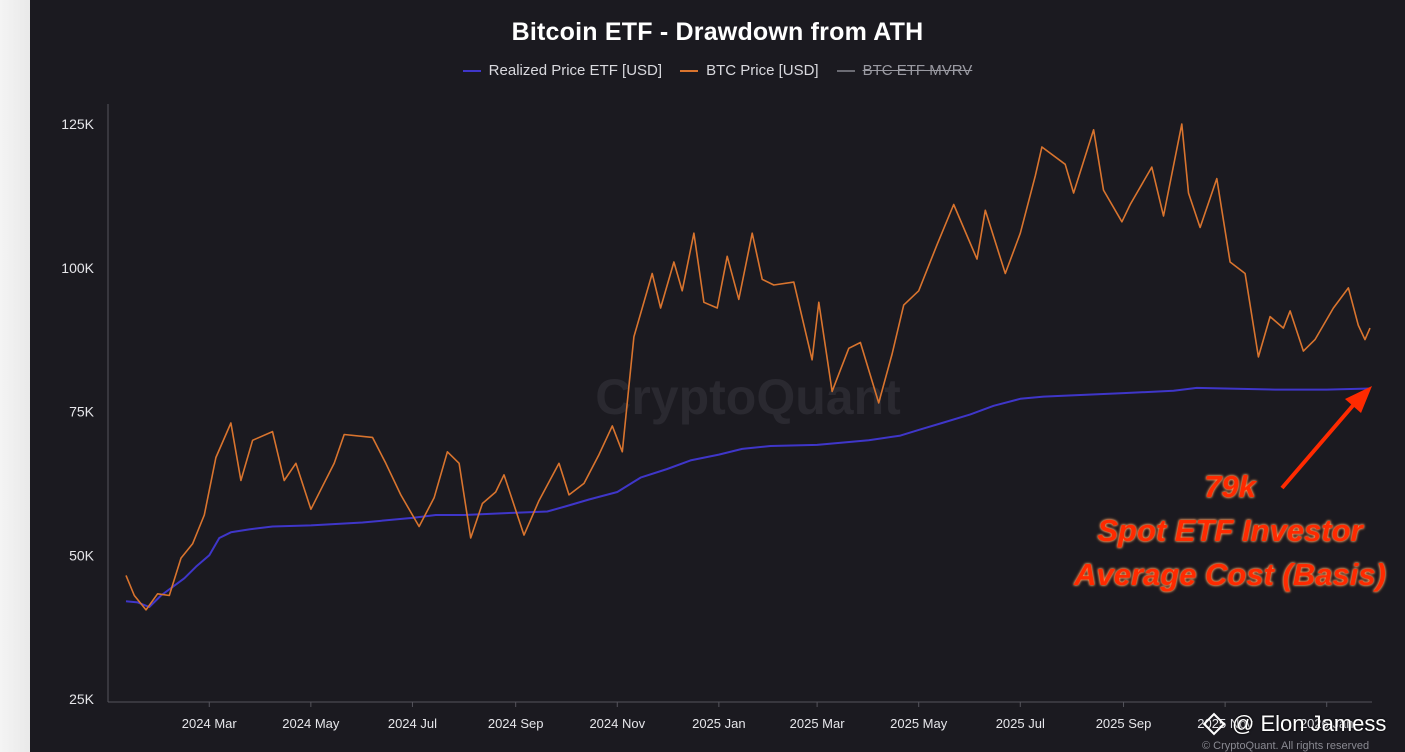 This screenshot has height=752, width=1405. I want to click on x-tick-label: 2024 May, so click(311, 723).